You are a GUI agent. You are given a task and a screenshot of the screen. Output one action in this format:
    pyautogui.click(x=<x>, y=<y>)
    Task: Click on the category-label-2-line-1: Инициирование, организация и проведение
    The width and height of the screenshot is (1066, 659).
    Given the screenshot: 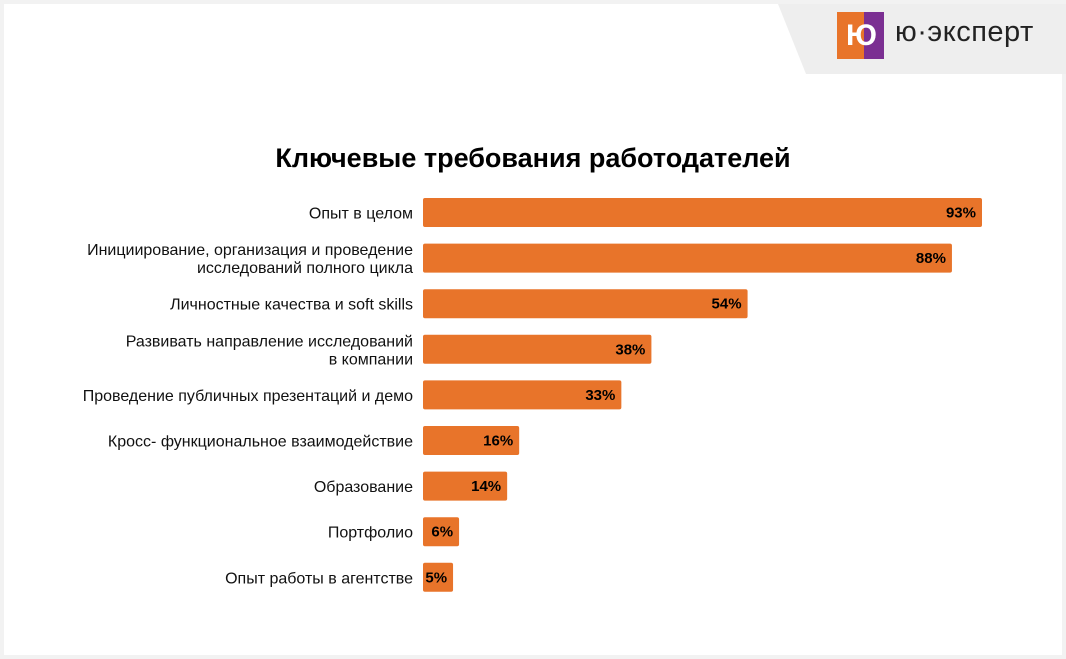 What is the action you would take?
    pyautogui.click(x=250, y=250)
    